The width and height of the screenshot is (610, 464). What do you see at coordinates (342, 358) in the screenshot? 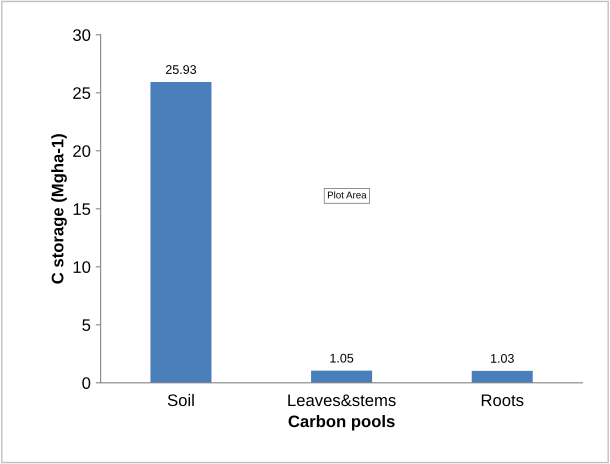
I see `data-label: 1.05` at bounding box center [342, 358].